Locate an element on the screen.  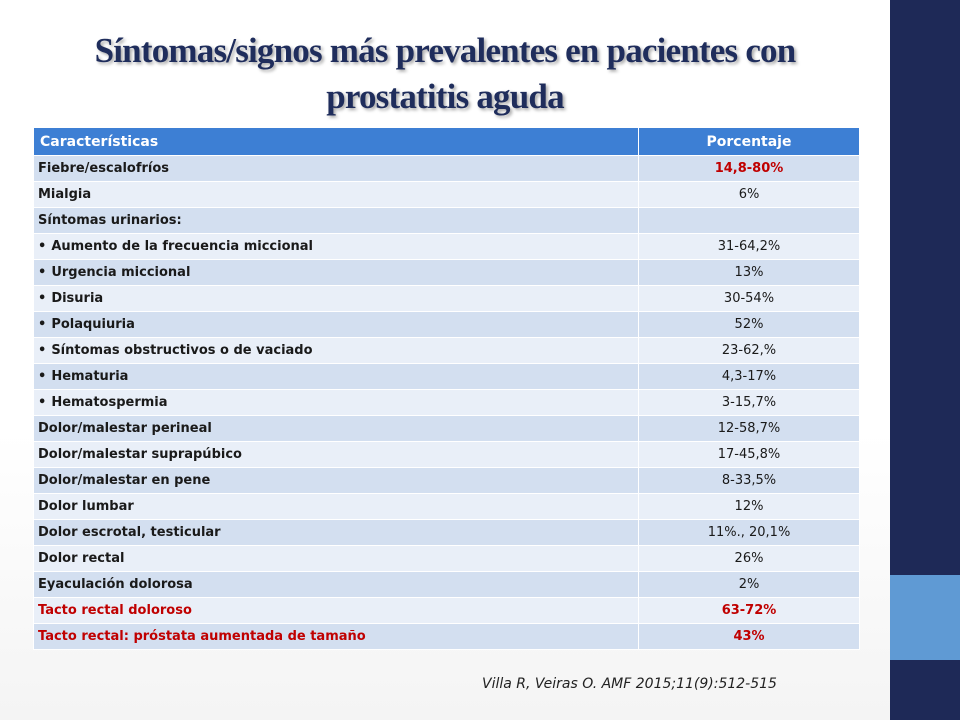
table-row: • Disuria 30-54% is located at coordinates (446, 298).